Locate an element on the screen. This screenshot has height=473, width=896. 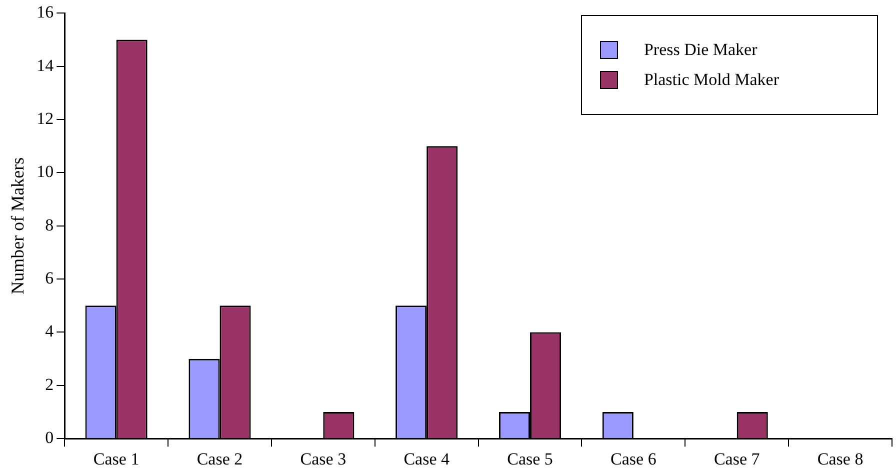
x-tick-label: Case 8 is located at coordinates (840, 458).